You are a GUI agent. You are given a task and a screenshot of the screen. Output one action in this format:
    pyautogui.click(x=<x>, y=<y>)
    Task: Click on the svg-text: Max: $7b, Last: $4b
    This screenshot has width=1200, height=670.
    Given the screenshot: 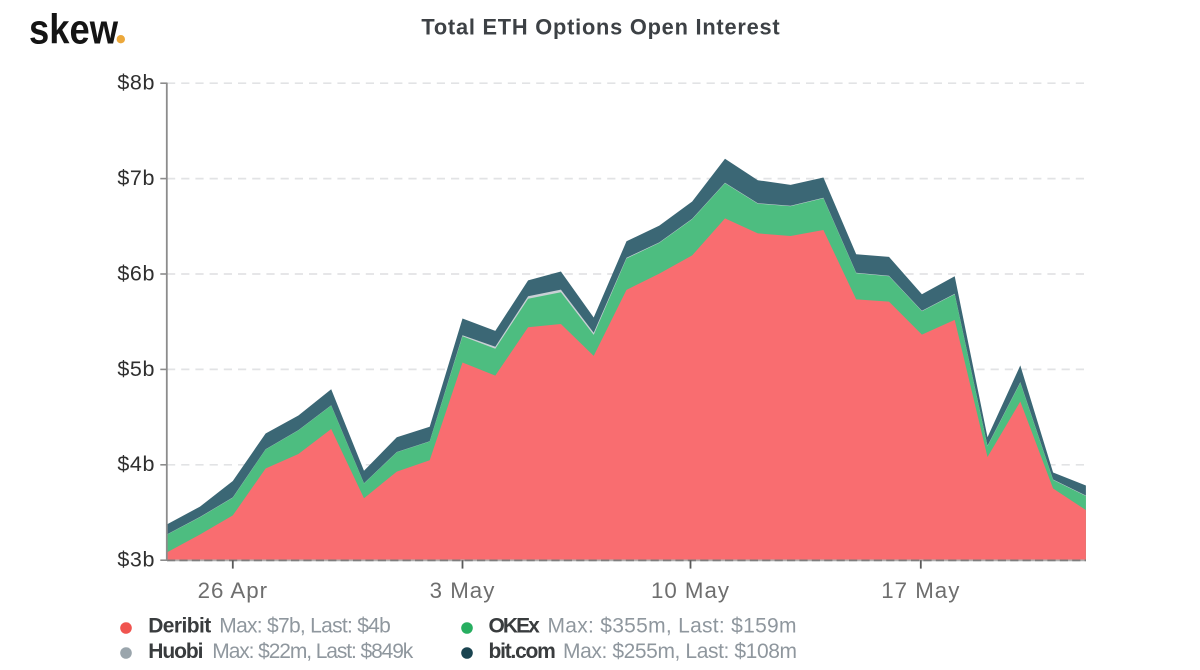 What is the action you would take?
    pyautogui.click(x=304, y=626)
    